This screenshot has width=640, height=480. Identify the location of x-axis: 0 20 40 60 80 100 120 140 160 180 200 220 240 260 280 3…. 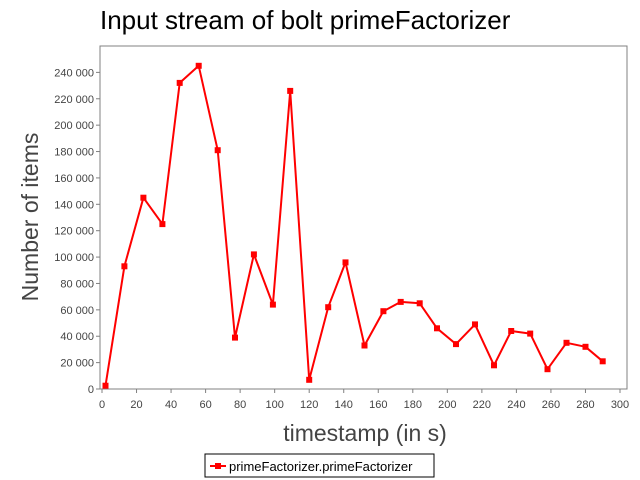
(364, 400).